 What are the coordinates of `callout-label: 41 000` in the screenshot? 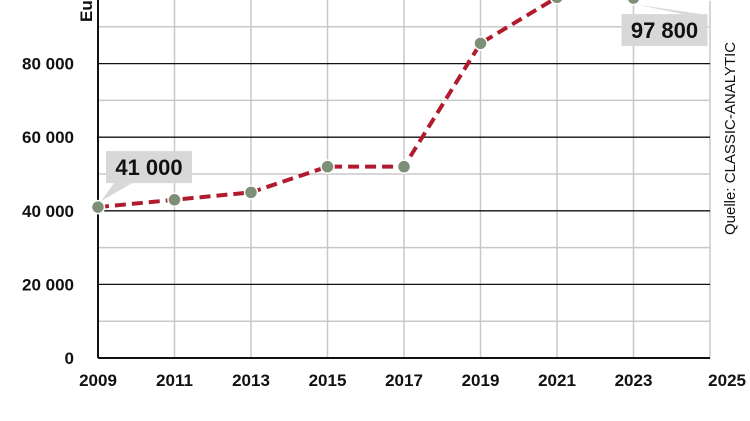 It's located at (148, 167).